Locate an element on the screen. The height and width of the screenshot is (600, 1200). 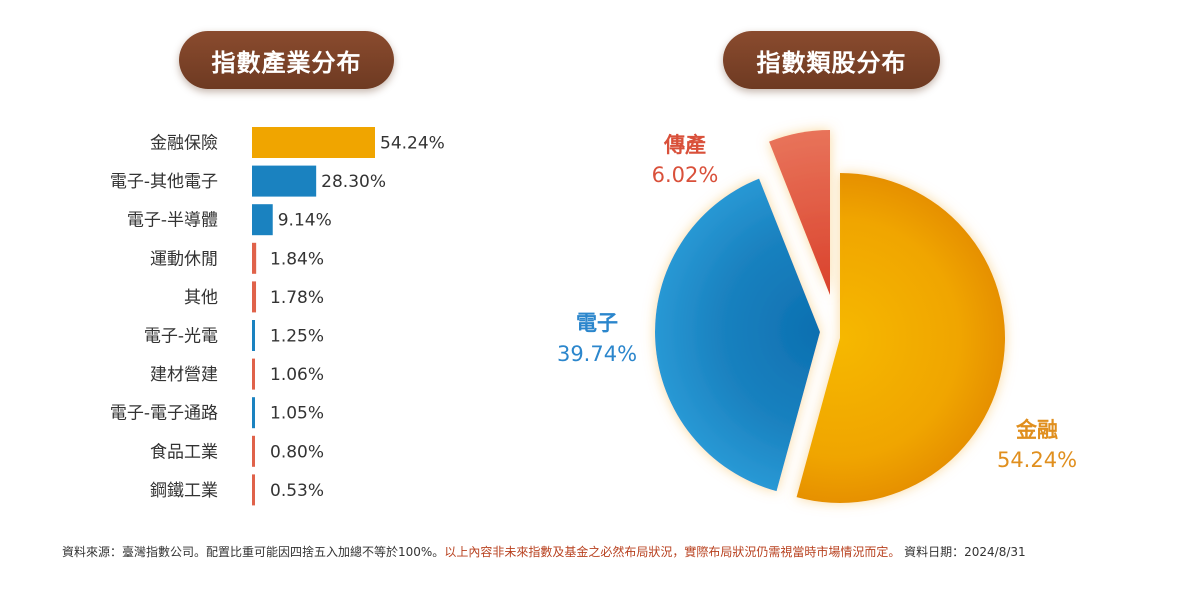
bar-category-label: 金融保險 is located at coordinates (184, 144).